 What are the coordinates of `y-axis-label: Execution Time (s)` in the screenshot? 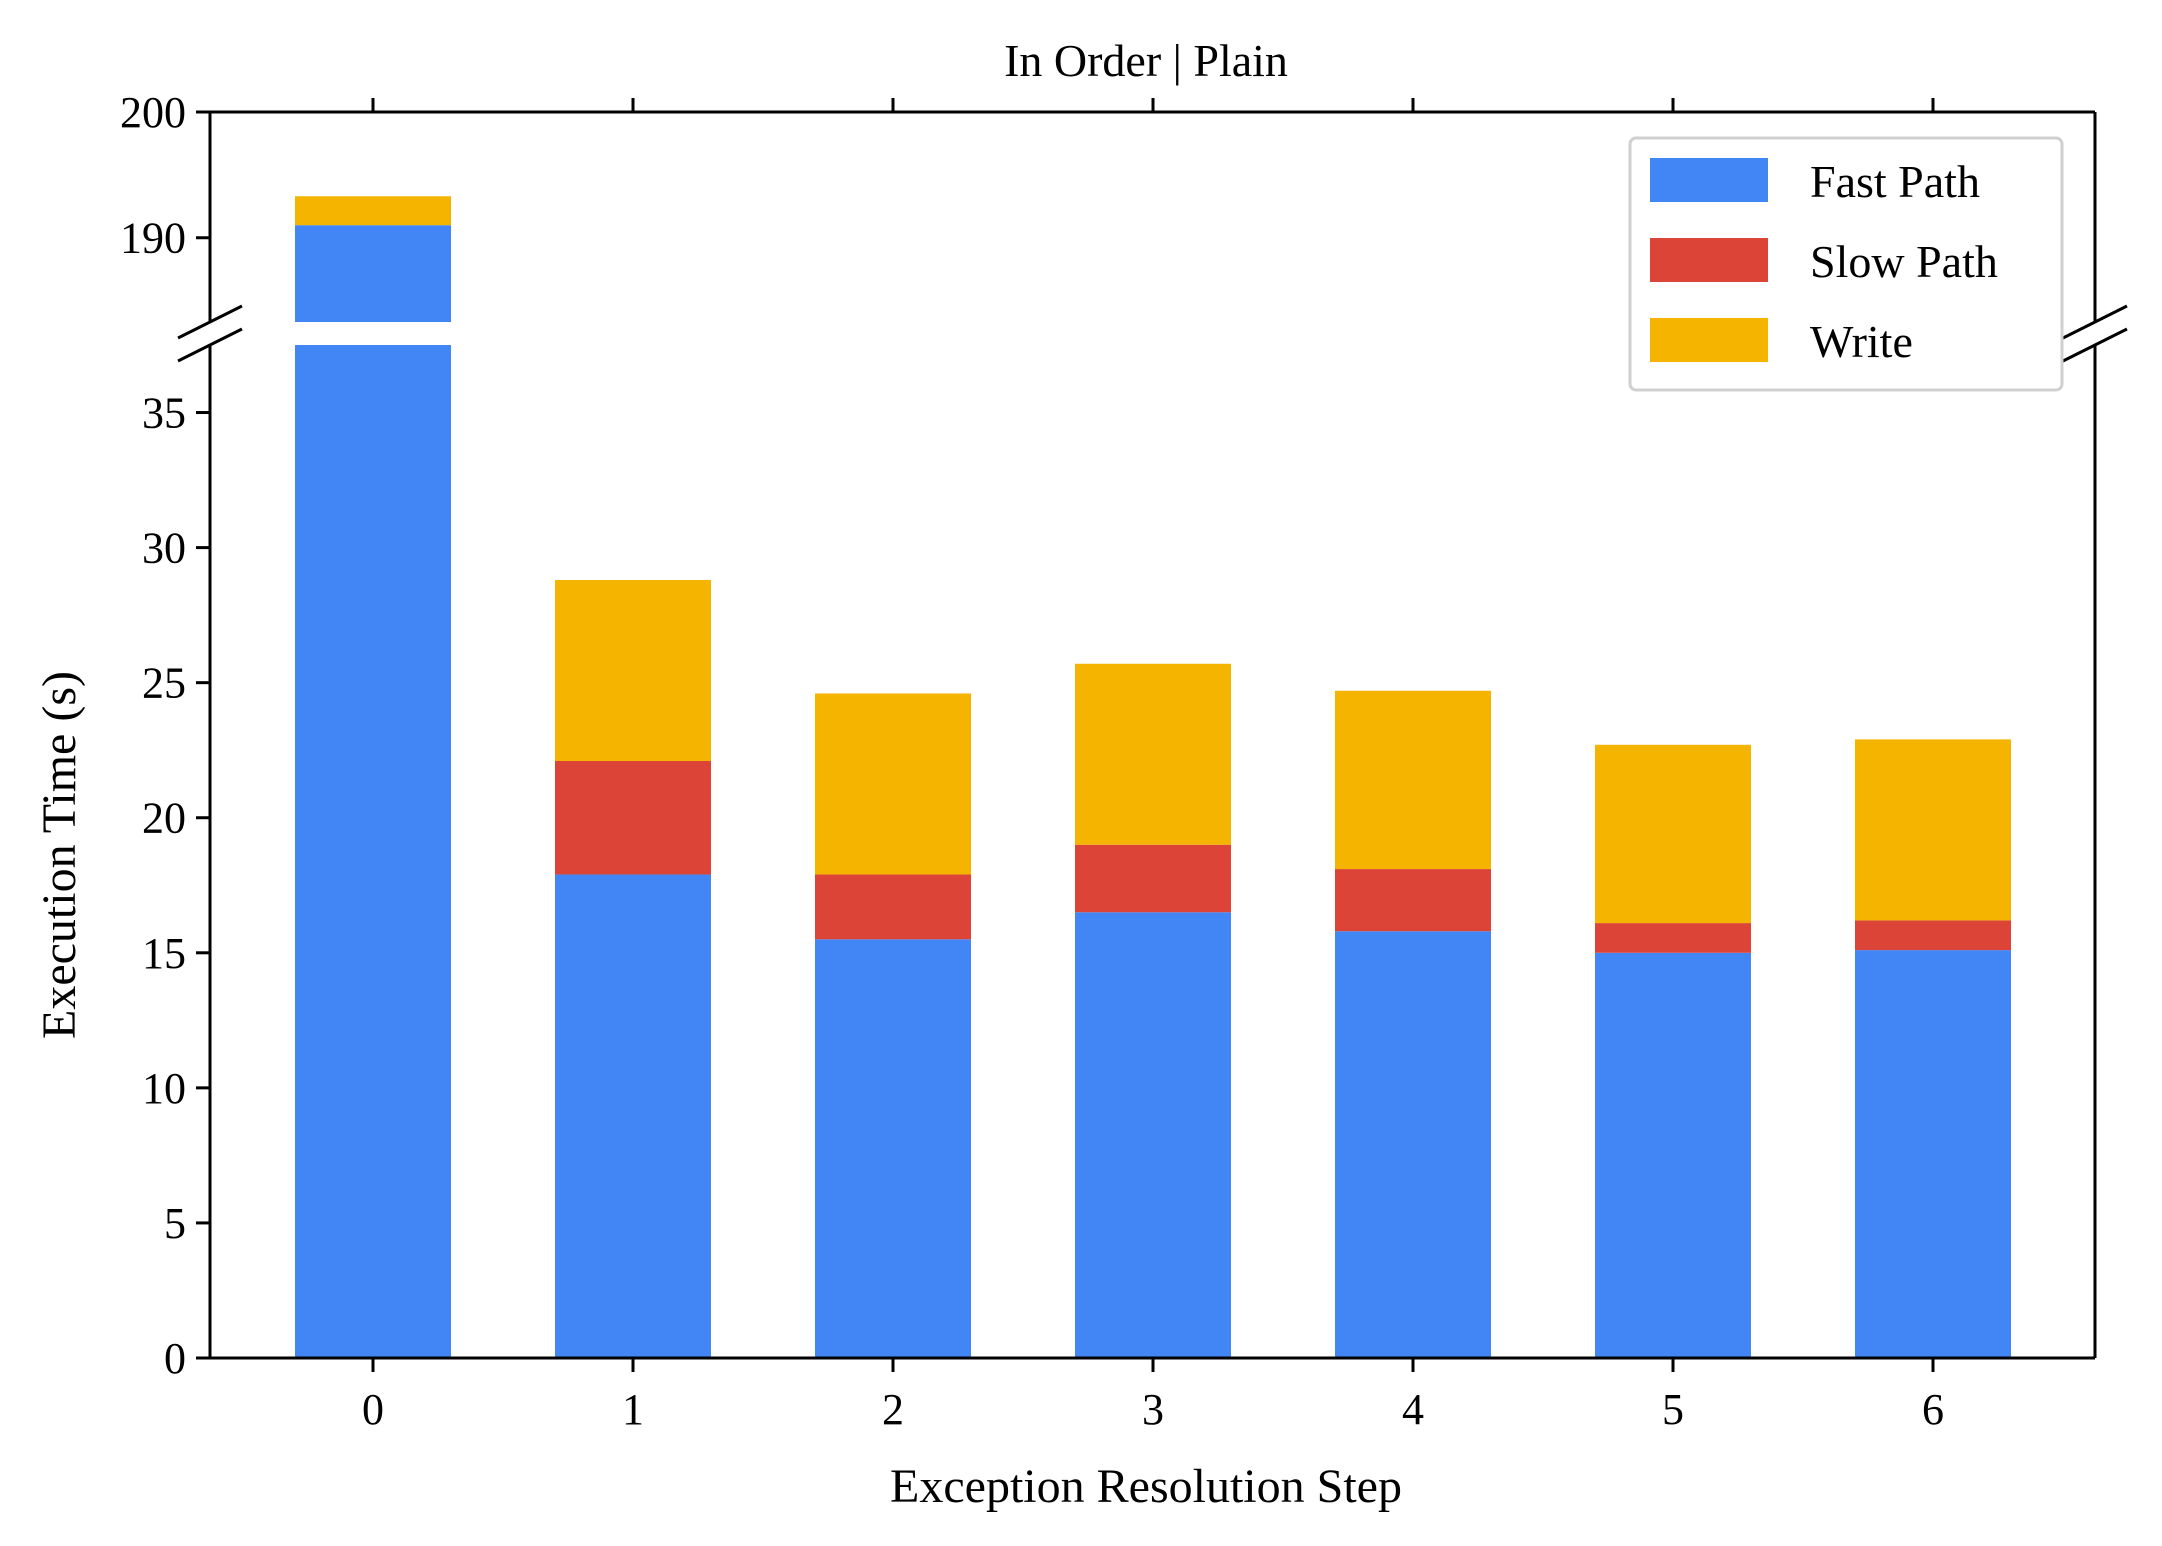 It's located at (59, 855).